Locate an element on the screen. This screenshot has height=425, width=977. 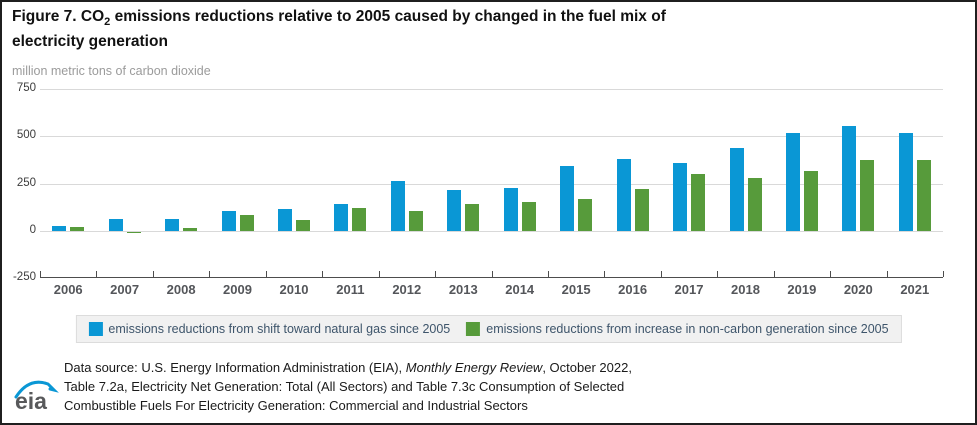
x-tick-label-2021: 2021 is located at coordinates (915, 289).